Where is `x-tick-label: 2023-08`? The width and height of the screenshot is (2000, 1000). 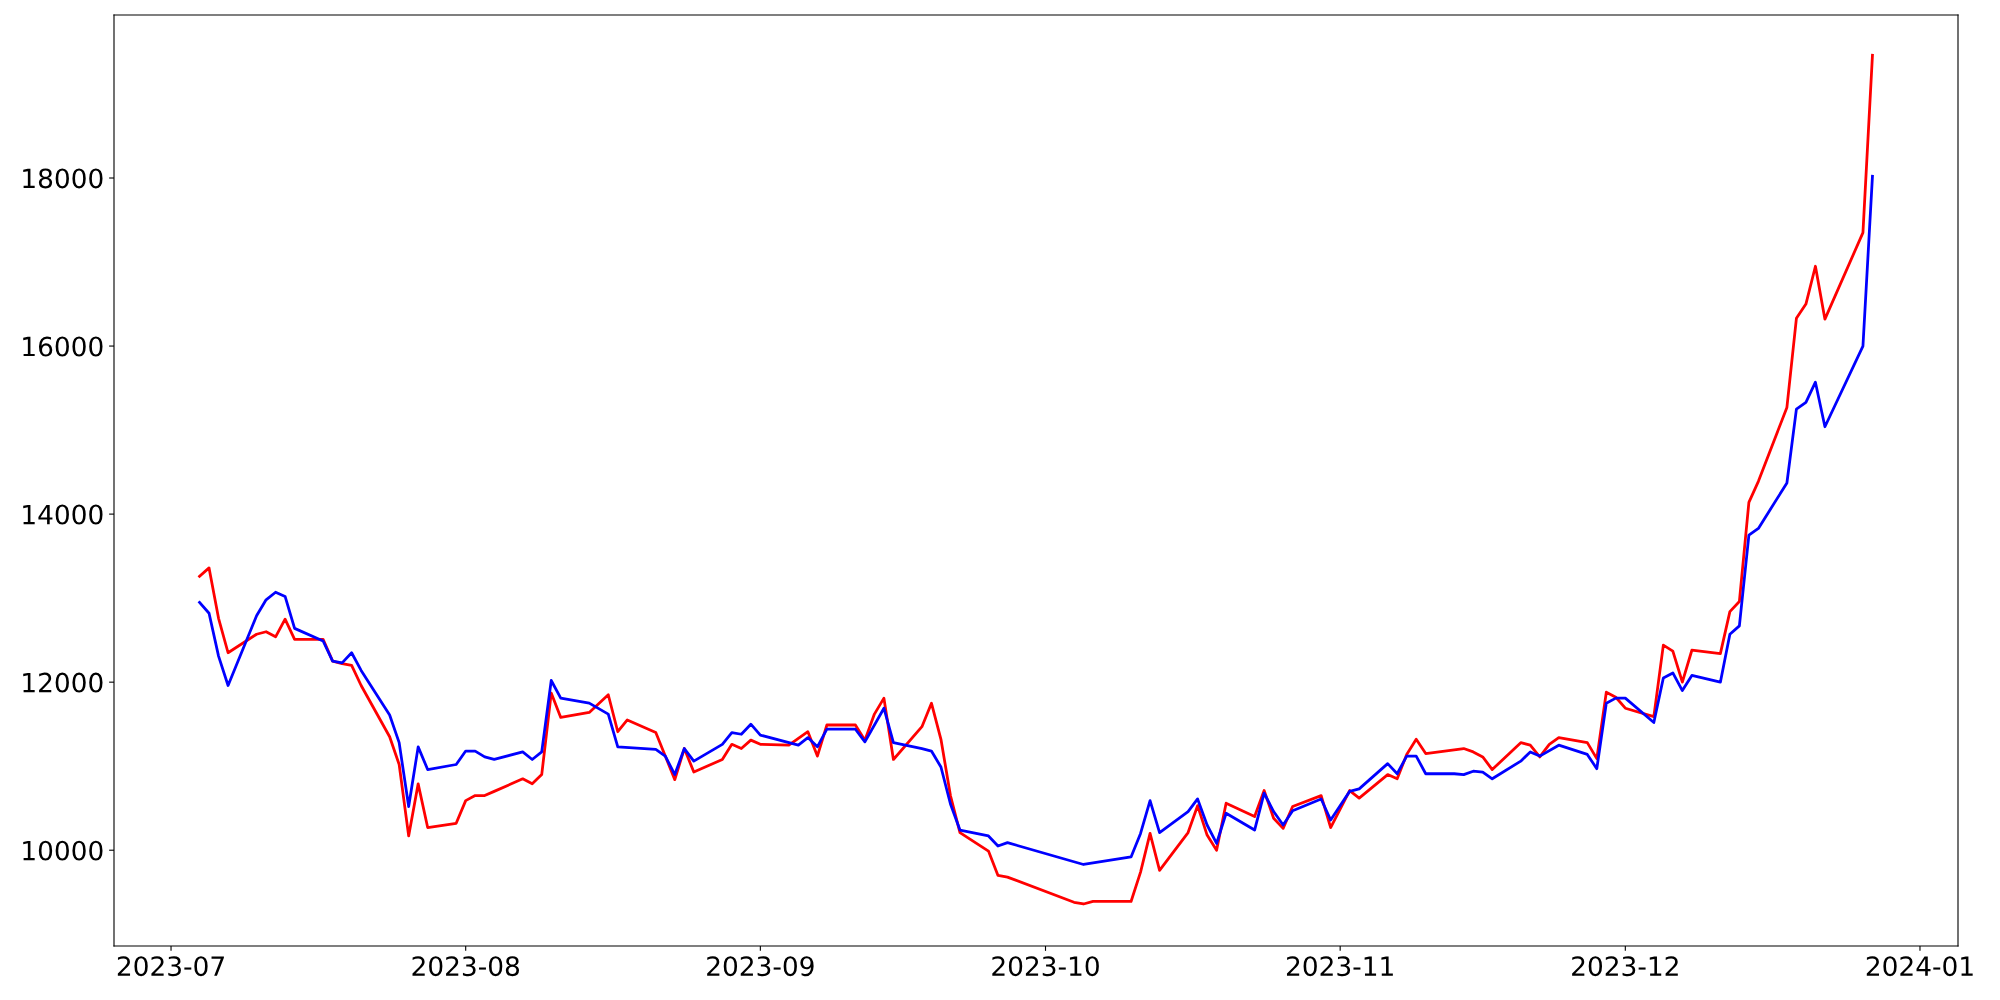
x-tick-label: 2023-08 is located at coordinates (466, 966).